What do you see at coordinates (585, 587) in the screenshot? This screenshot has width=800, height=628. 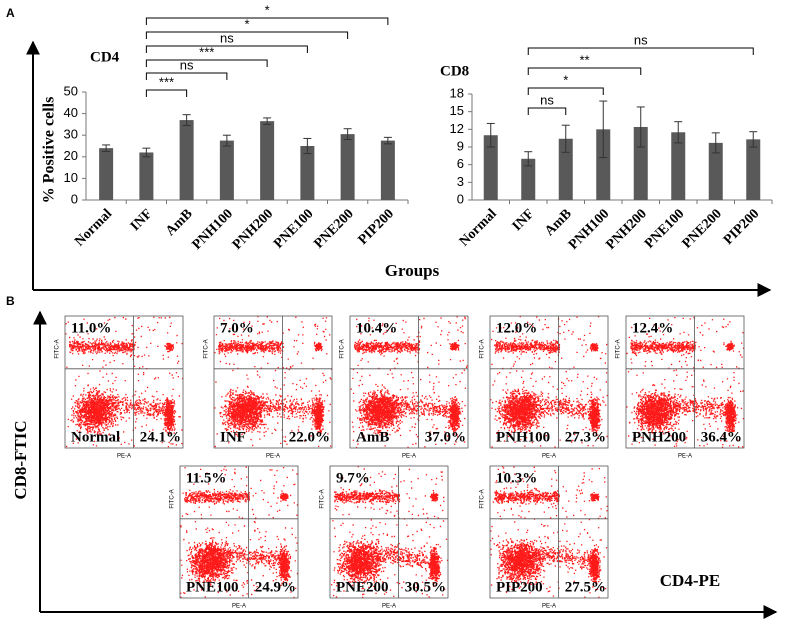 I see `quadrant-lower-right: 27.5%` at bounding box center [585, 587].